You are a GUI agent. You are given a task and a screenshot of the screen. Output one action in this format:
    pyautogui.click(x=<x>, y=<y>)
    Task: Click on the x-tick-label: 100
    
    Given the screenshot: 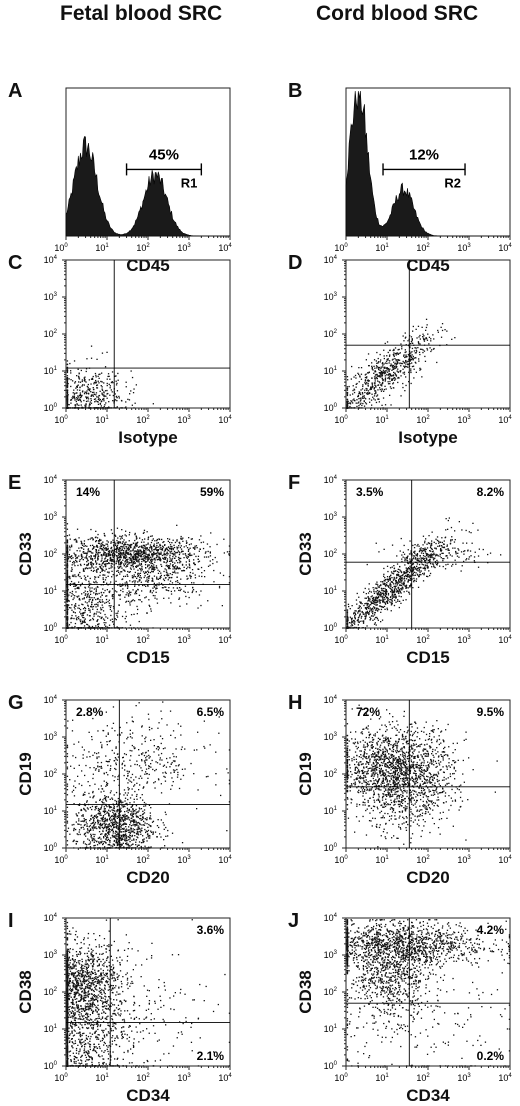 What is the action you would take?
    pyautogui.click(x=341, y=248)
    